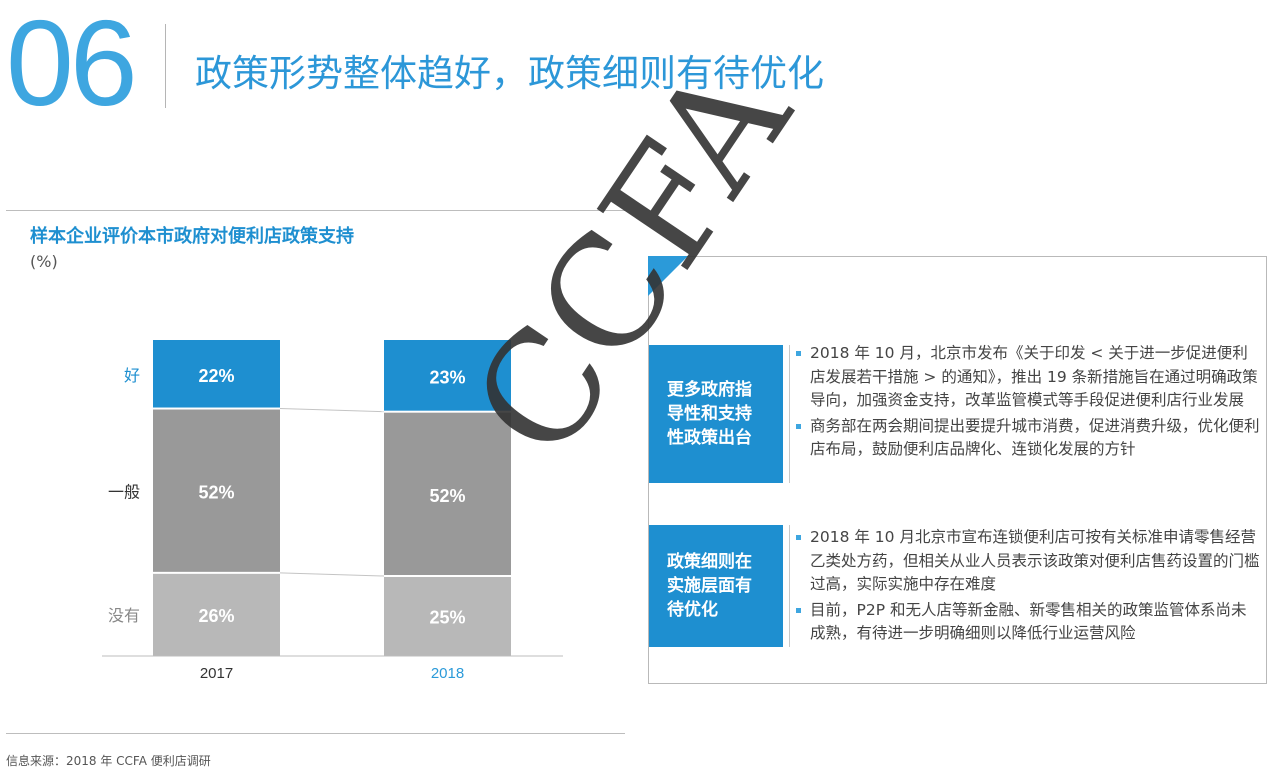  I want to click on section-number: 06, so click(72, 65).